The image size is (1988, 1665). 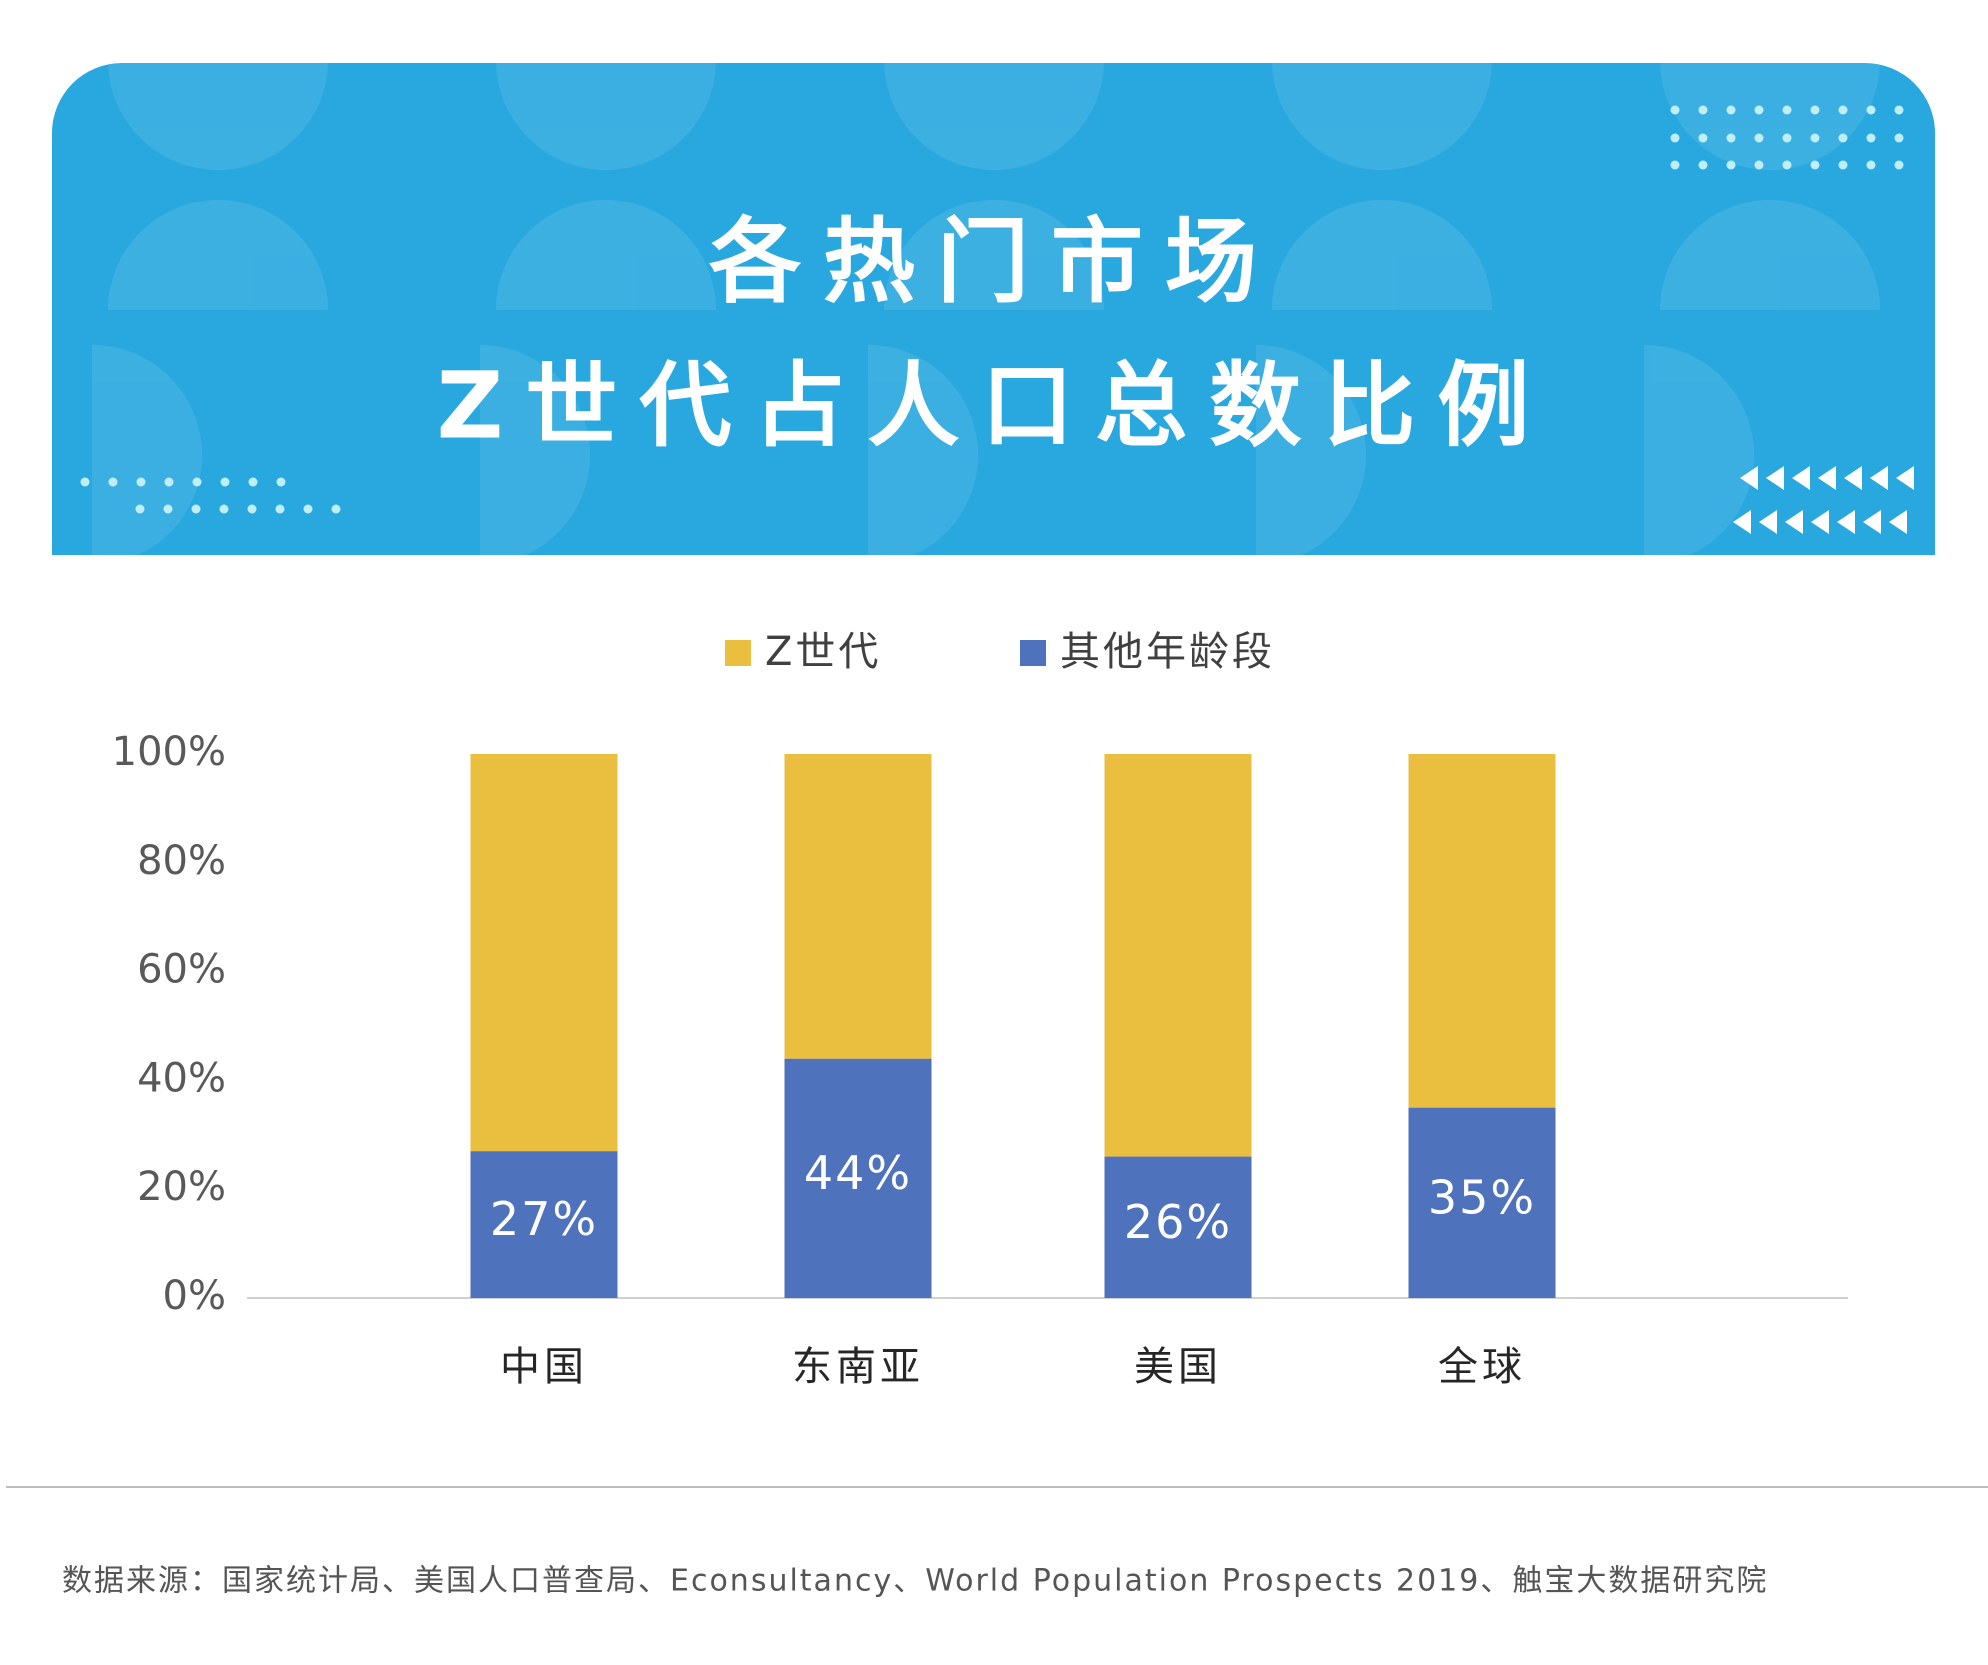 I want to click on x-tick-label: 中国, so click(x=544, y=1367).